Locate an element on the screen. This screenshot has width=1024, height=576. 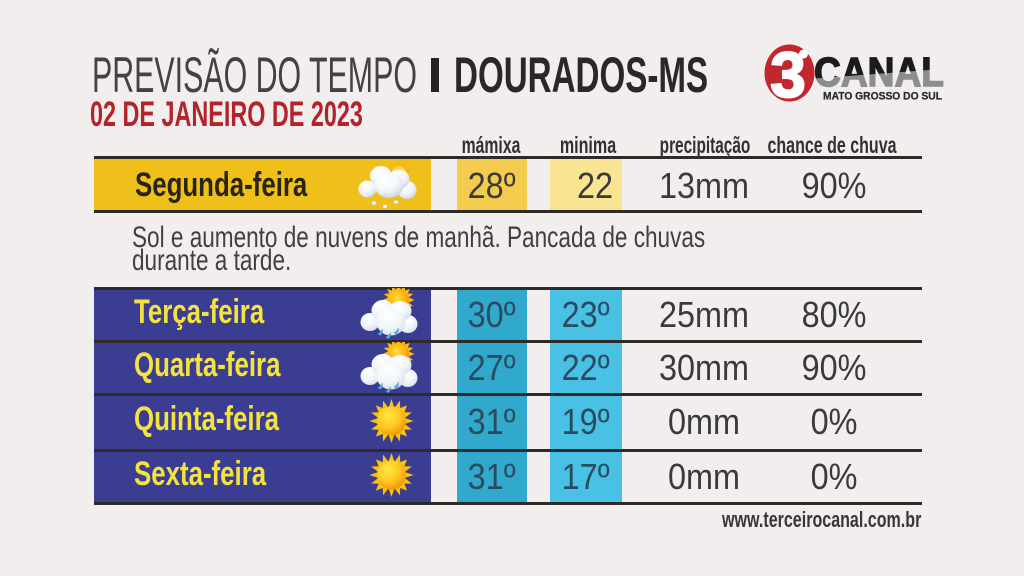
svg-text: CANAL is located at coordinates (879, 72).